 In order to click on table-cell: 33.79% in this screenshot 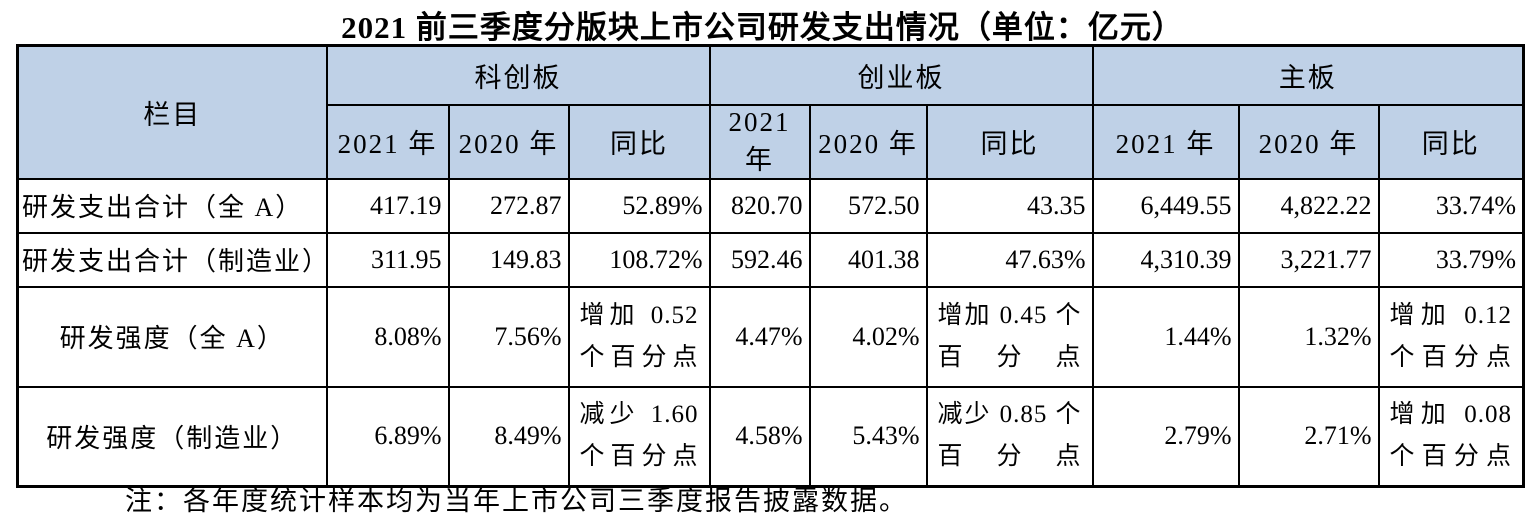, I will do `click(1451, 259)`.